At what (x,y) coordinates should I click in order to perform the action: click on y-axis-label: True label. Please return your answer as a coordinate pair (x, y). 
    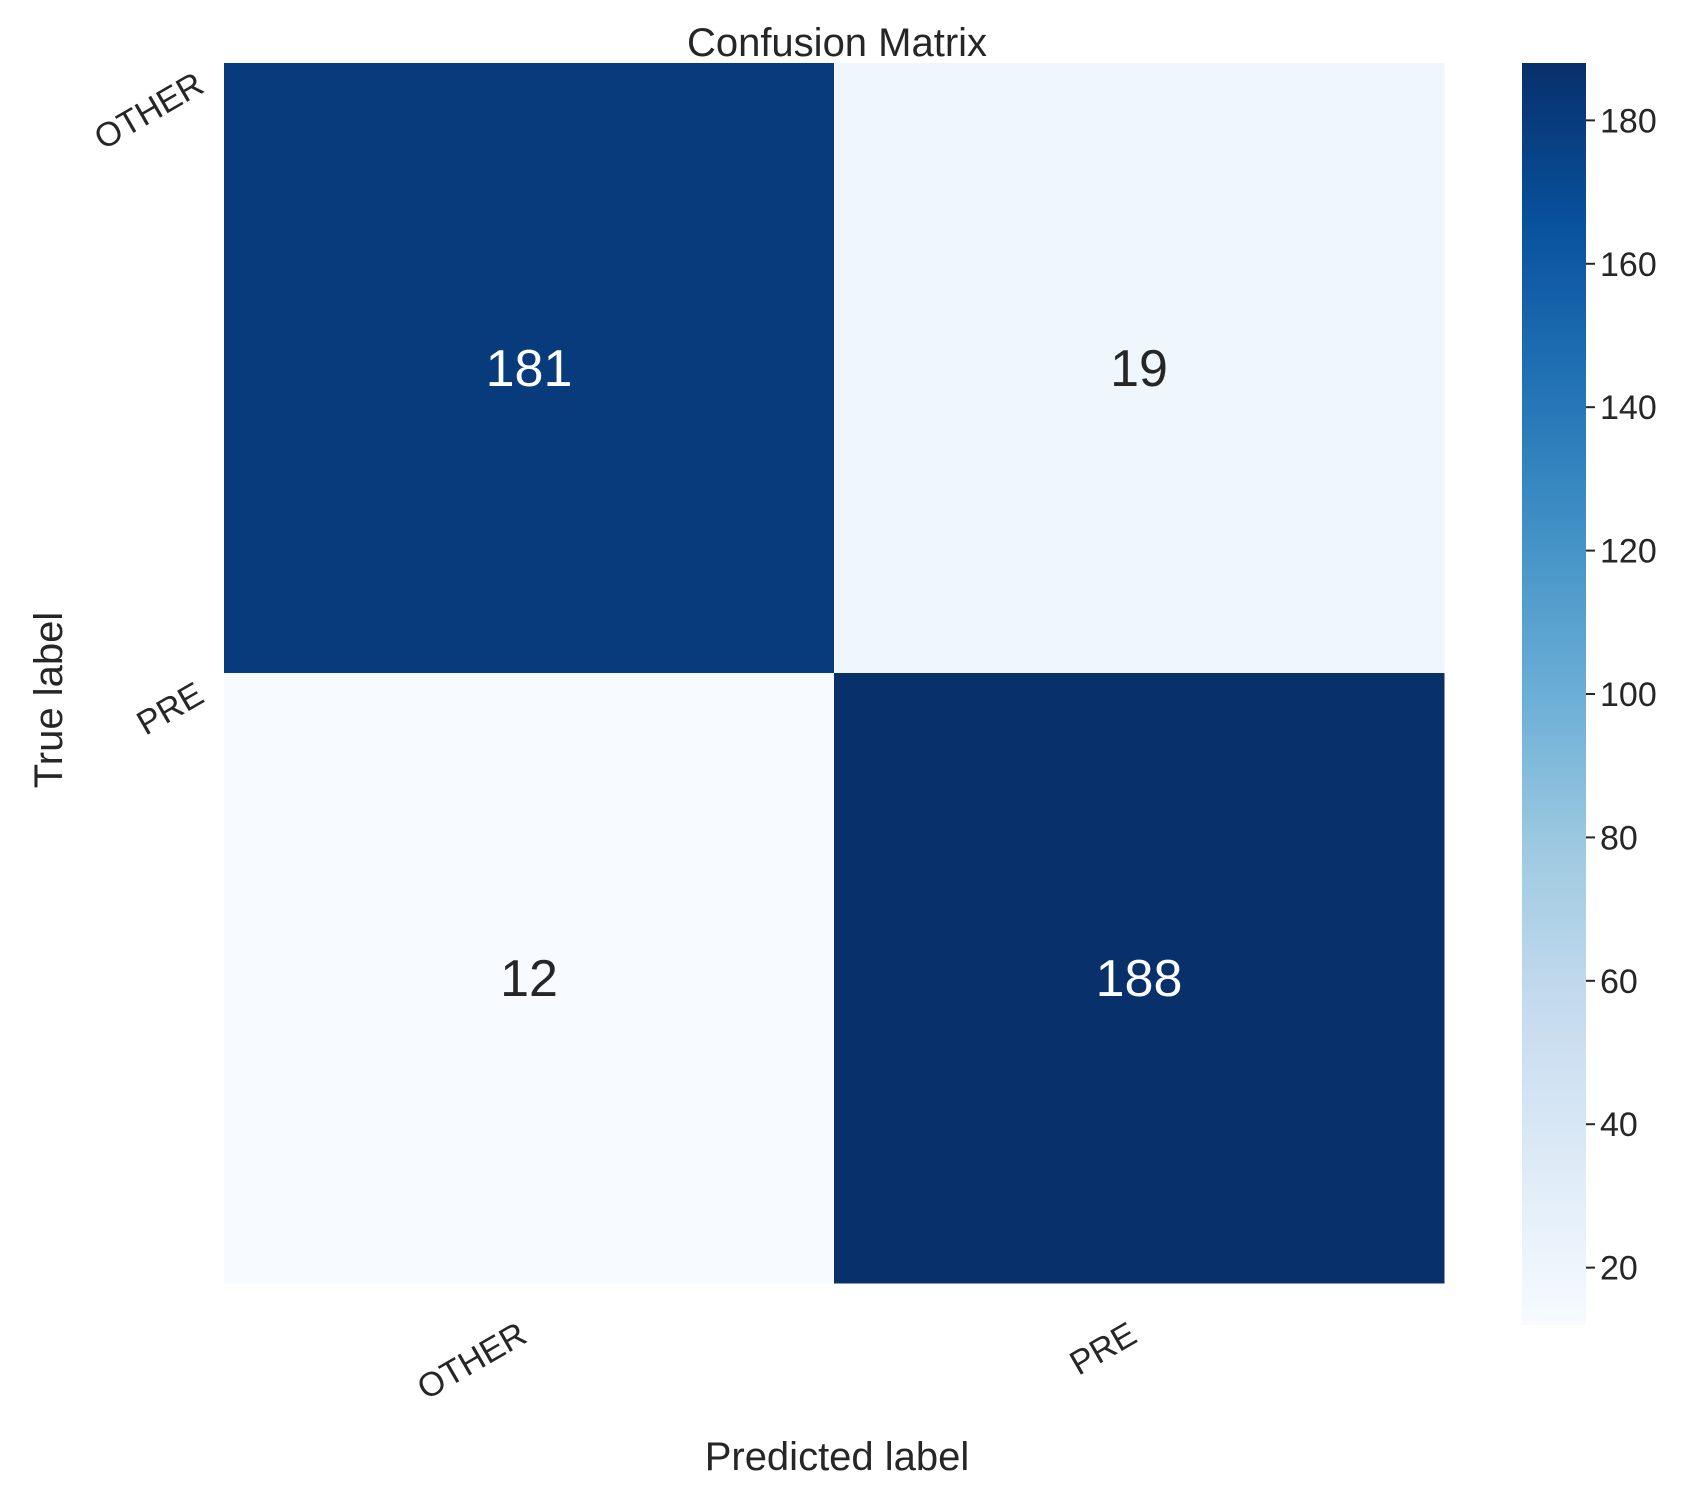
    Looking at the image, I should click on (49, 700).